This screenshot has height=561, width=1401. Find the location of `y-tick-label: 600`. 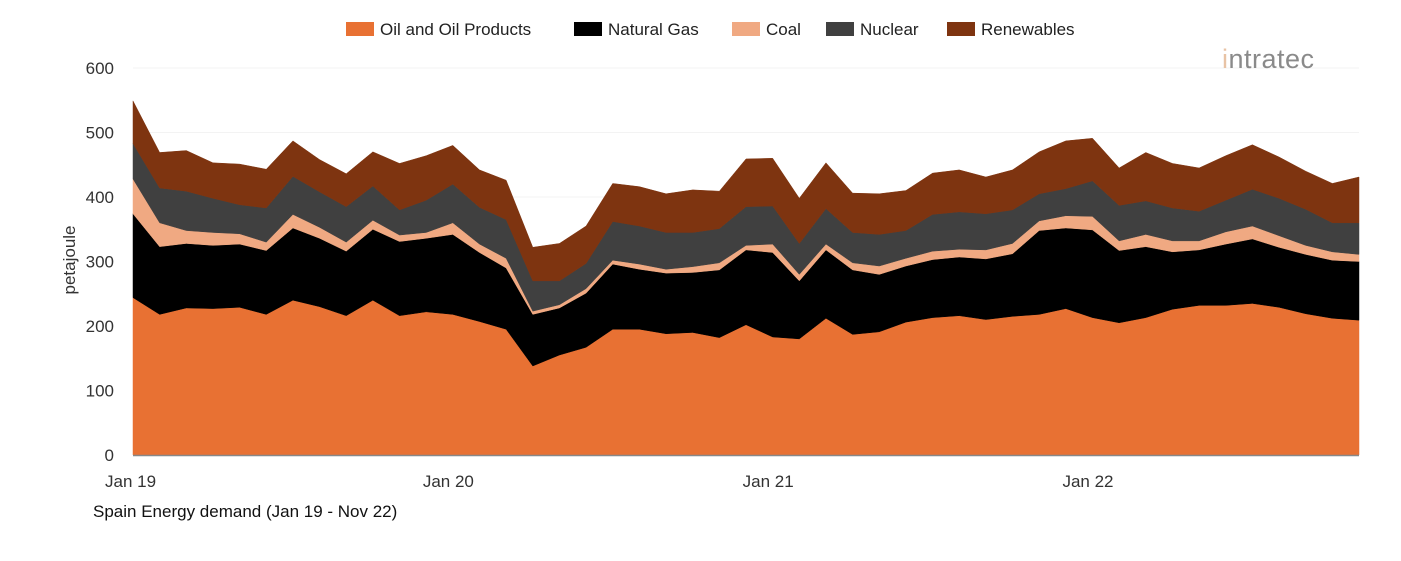

y-tick-label: 600 is located at coordinates (100, 68).